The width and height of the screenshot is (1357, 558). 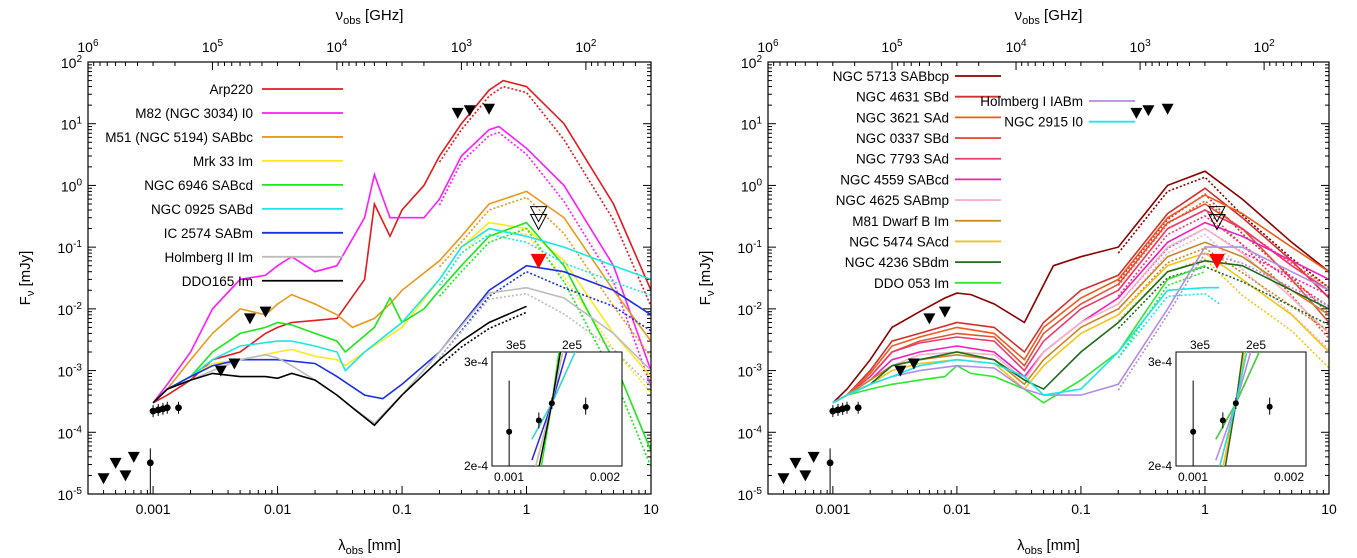 I want to click on legend-label: NGC 4559 SABcd, so click(x=894, y=179).